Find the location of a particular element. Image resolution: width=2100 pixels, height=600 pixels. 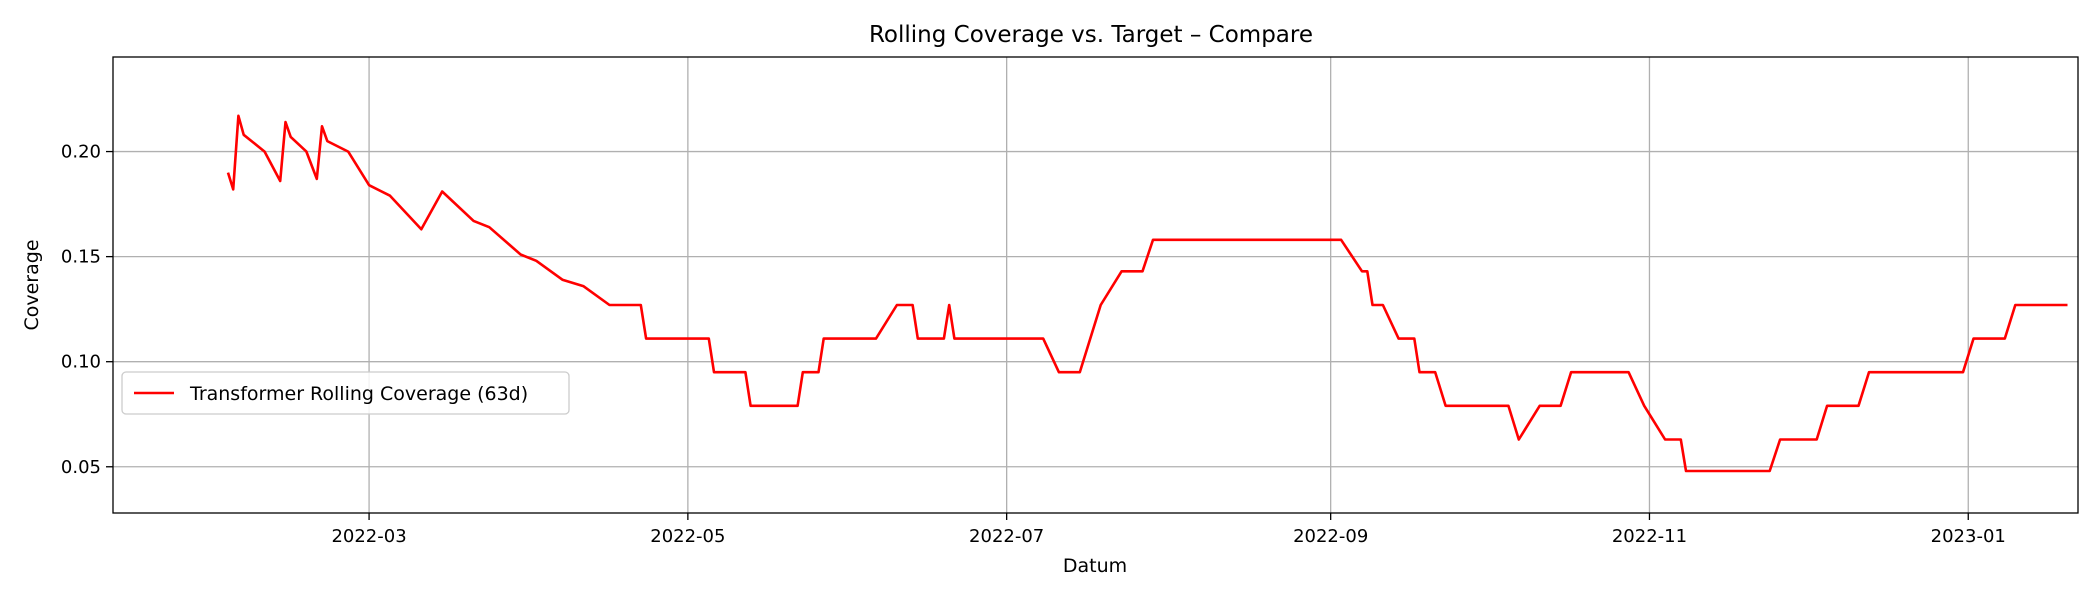

y-axis-label: Coverage is located at coordinates (32, 284).